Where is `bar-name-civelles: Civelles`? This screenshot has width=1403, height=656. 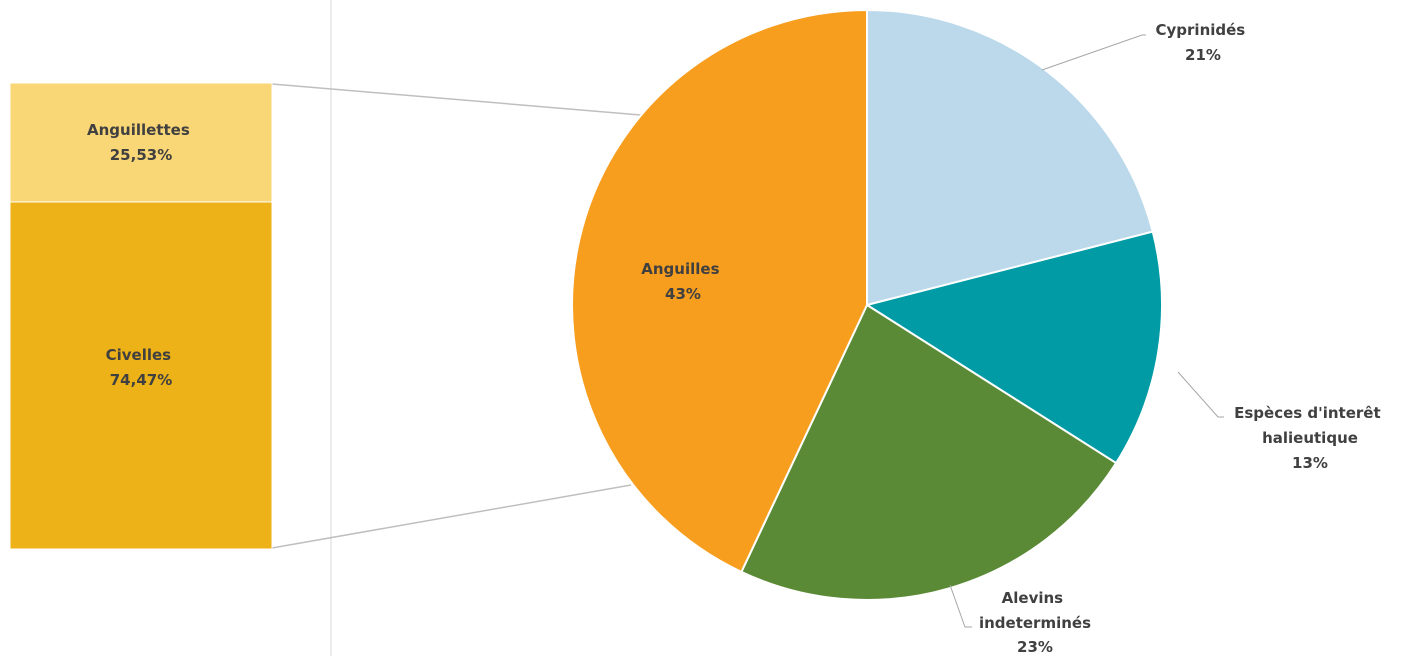 bar-name-civelles: Civelles is located at coordinates (139, 355).